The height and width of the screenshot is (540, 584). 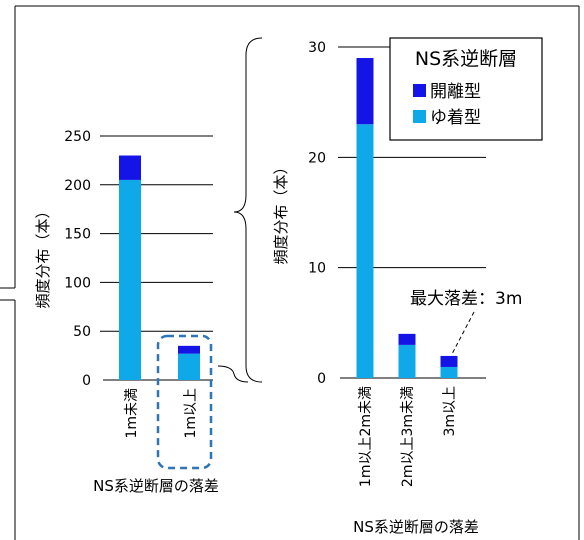 What do you see at coordinates (317, 48) in the screenshot?
I see `right-y-tick-label: 30` at bounding box center [317, 48].